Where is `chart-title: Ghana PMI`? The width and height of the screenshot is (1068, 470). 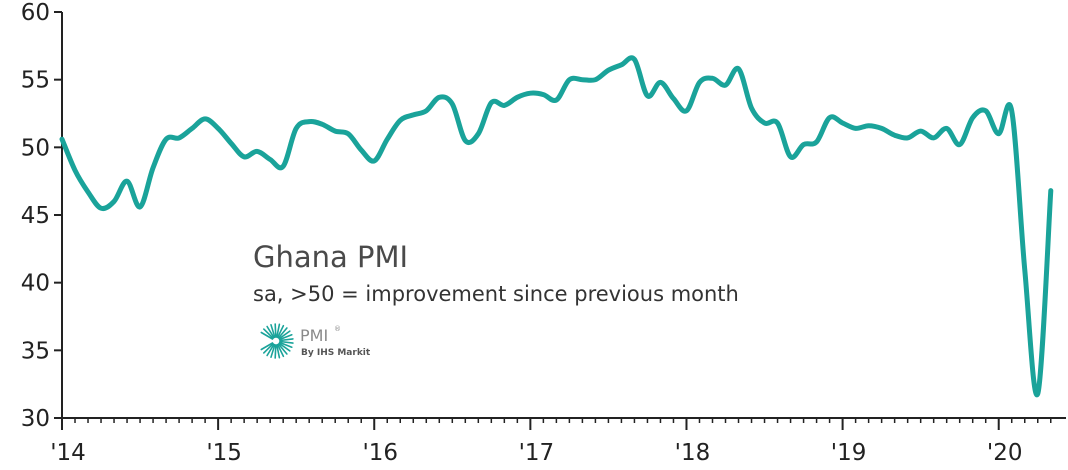
chart-title: Ghana PMI is located at coordinates (330, 257).